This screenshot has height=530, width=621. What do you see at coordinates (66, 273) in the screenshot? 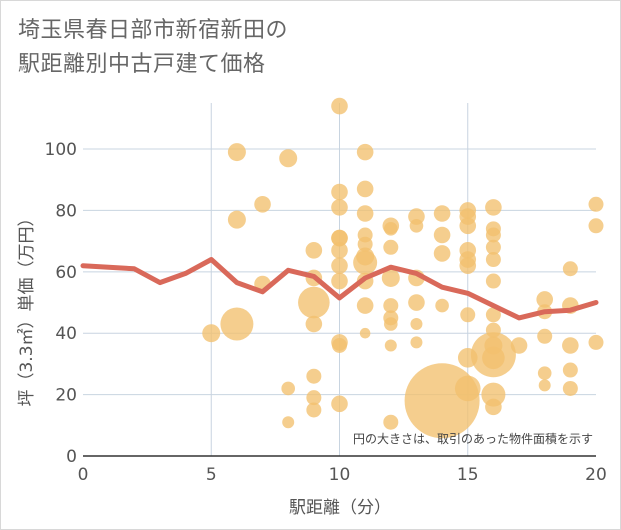
I see `y-tick-label: 60` at bounding box center [66, 273].